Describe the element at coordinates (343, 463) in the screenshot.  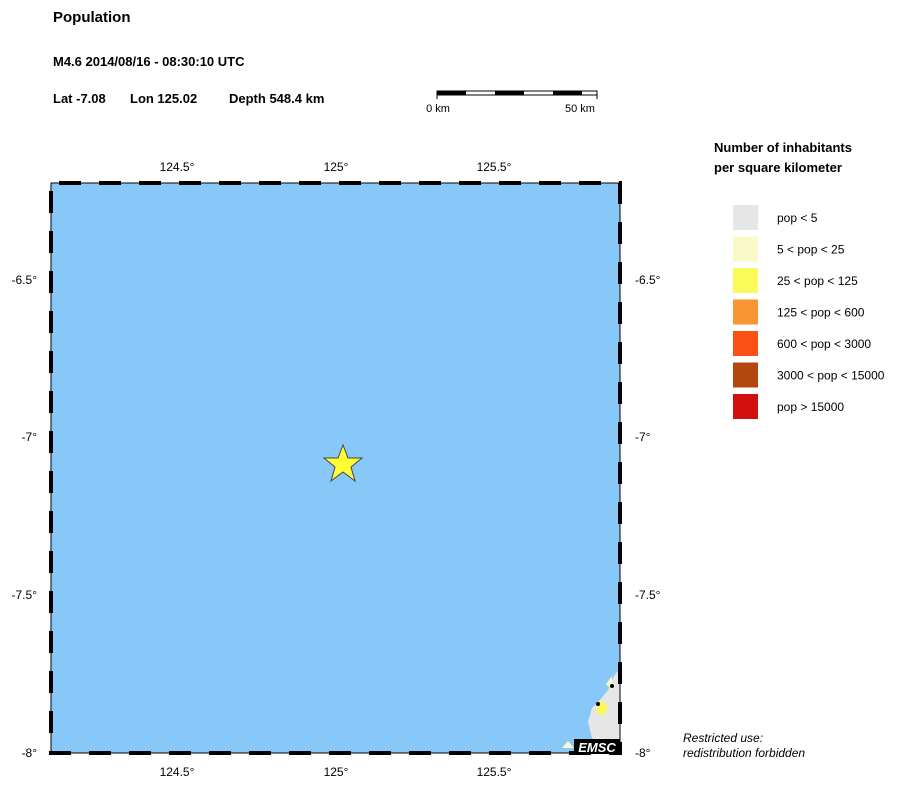
I see `epicenter` at that location.